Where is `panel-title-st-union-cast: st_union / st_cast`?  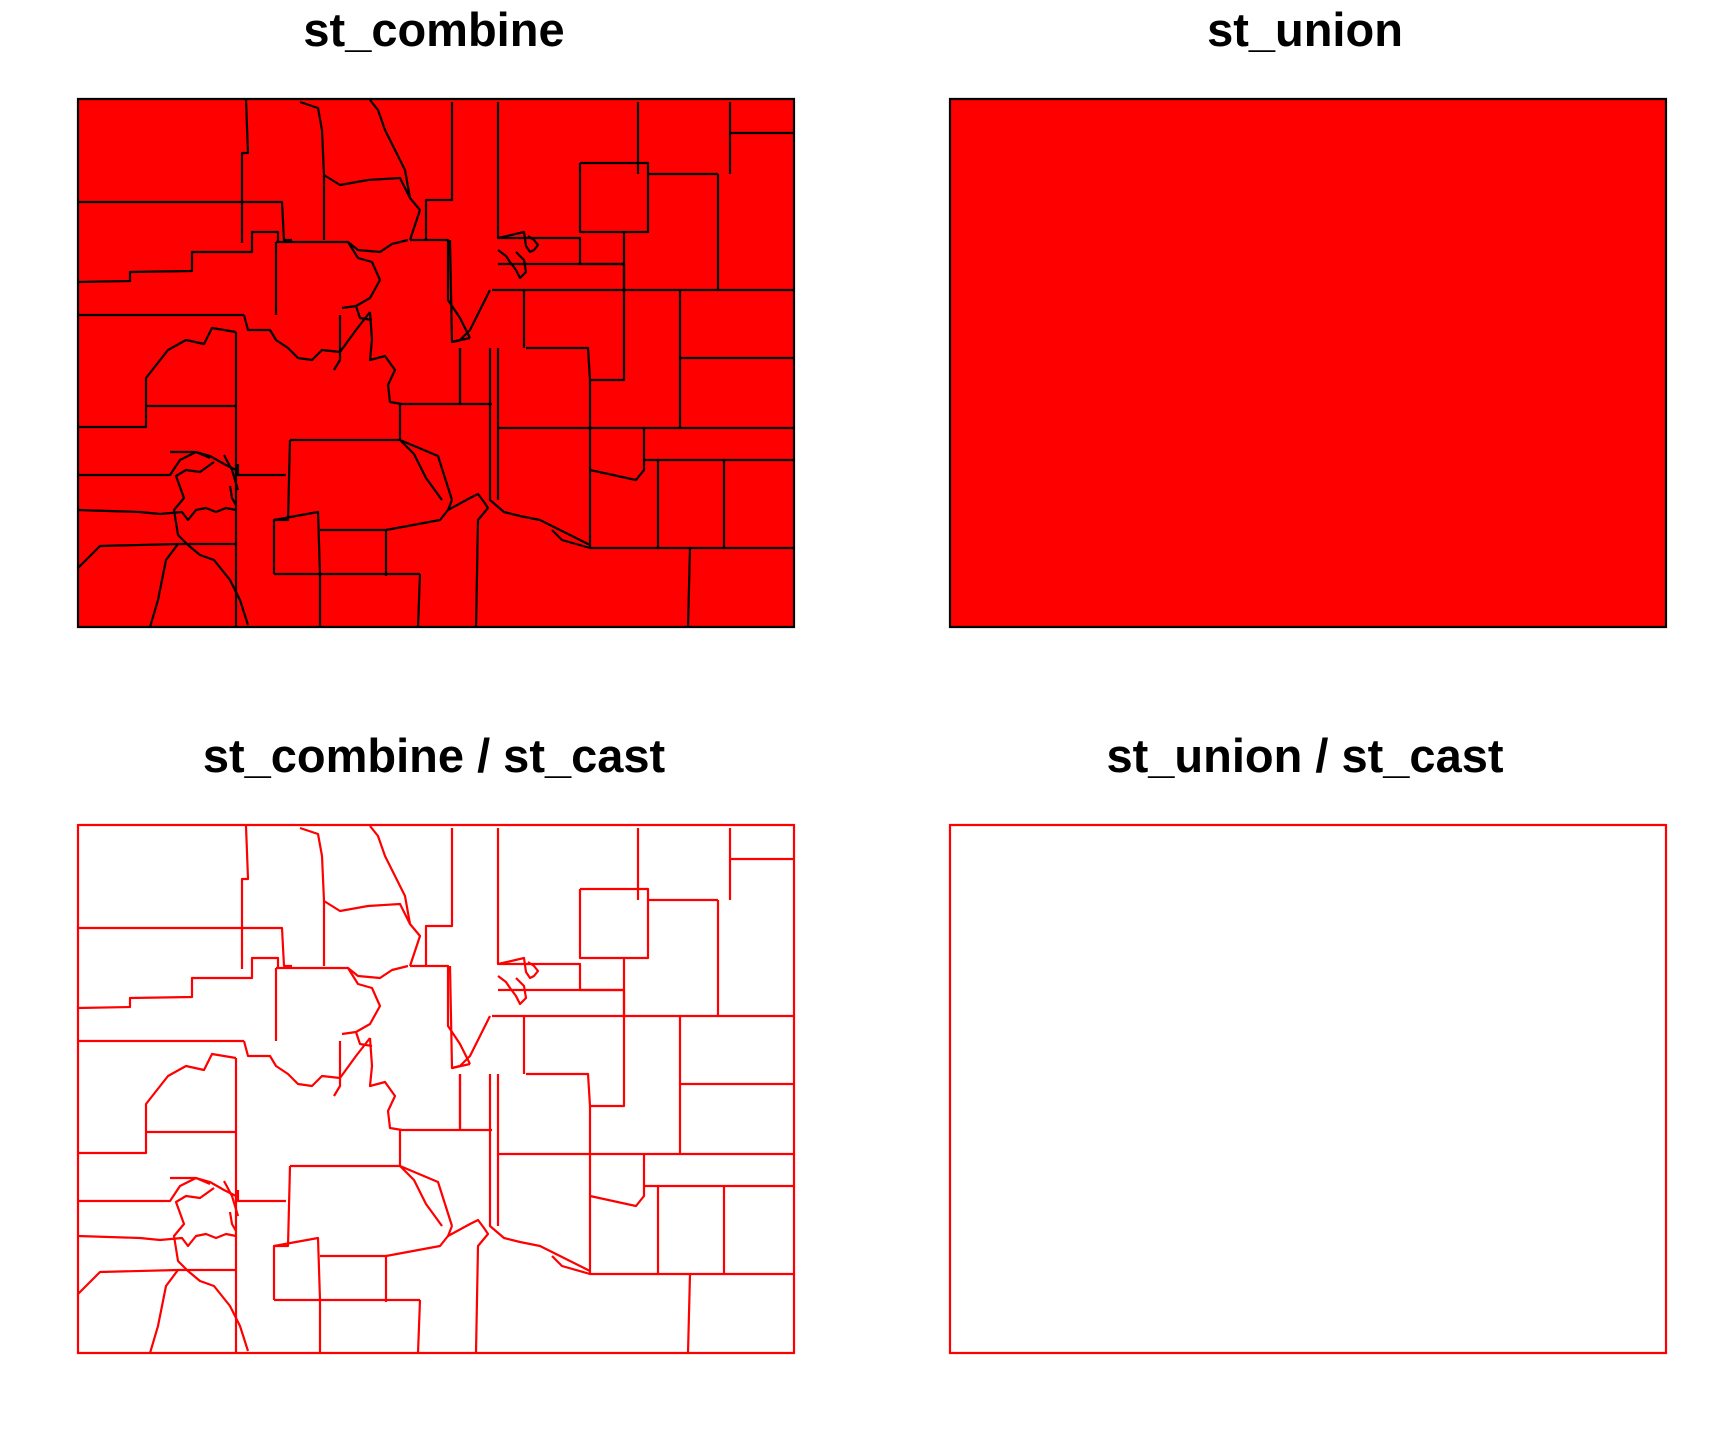
panel-title-st-union-cast: st_union / st_cast is located at coordinates (1305, 755).